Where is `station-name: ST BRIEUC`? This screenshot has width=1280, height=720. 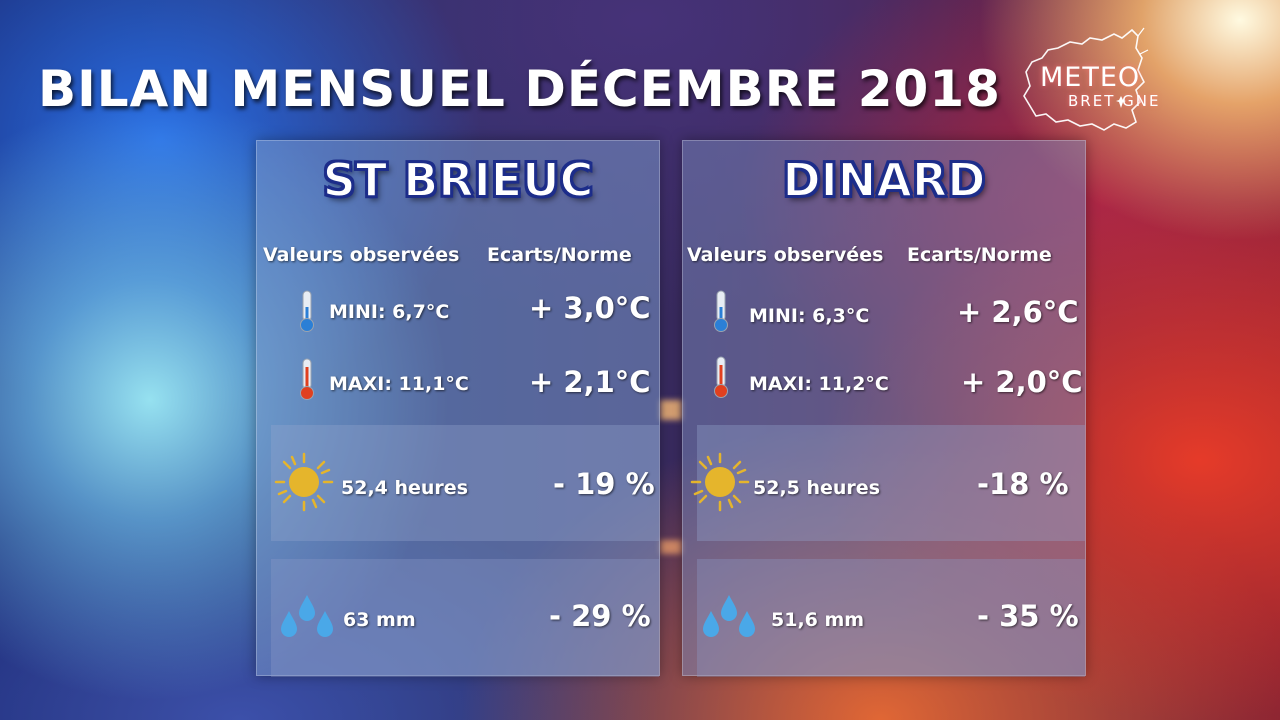 station-name: ST BRIEUC is located at coordinates (458, 180).